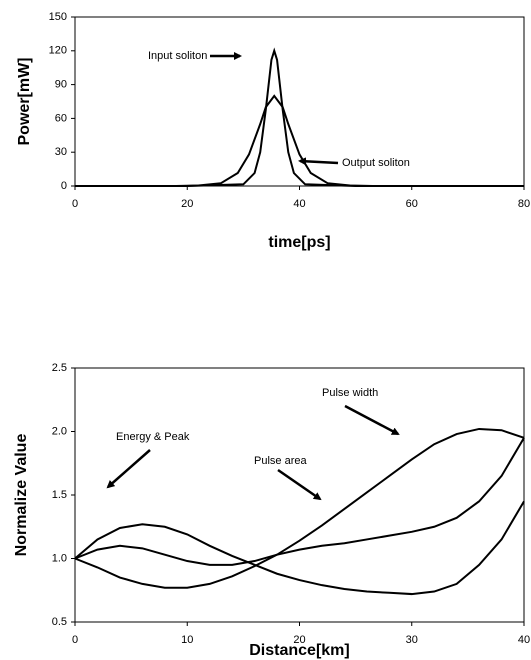 The image size is (531, 660). What do you see at coordinates (350, 393) in the screenshot?
I see `annotation: Pulse width` at bounding box center [350, 393].